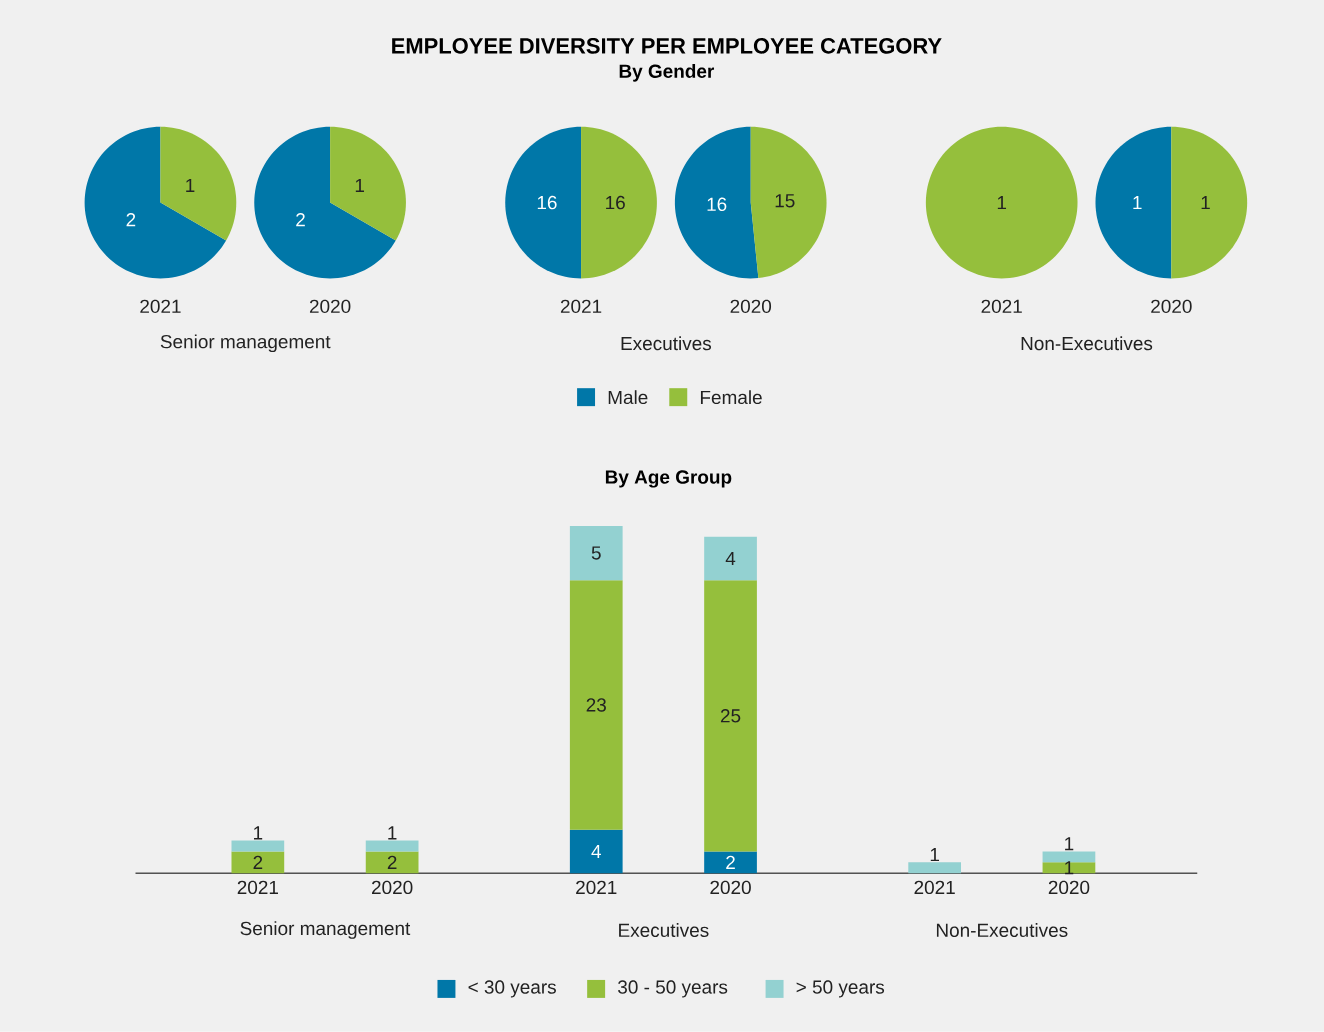  What do you see at coordinates (628, 397) in the screenshot?
I see `legend-label: Male` at bounding box center [628, 397].